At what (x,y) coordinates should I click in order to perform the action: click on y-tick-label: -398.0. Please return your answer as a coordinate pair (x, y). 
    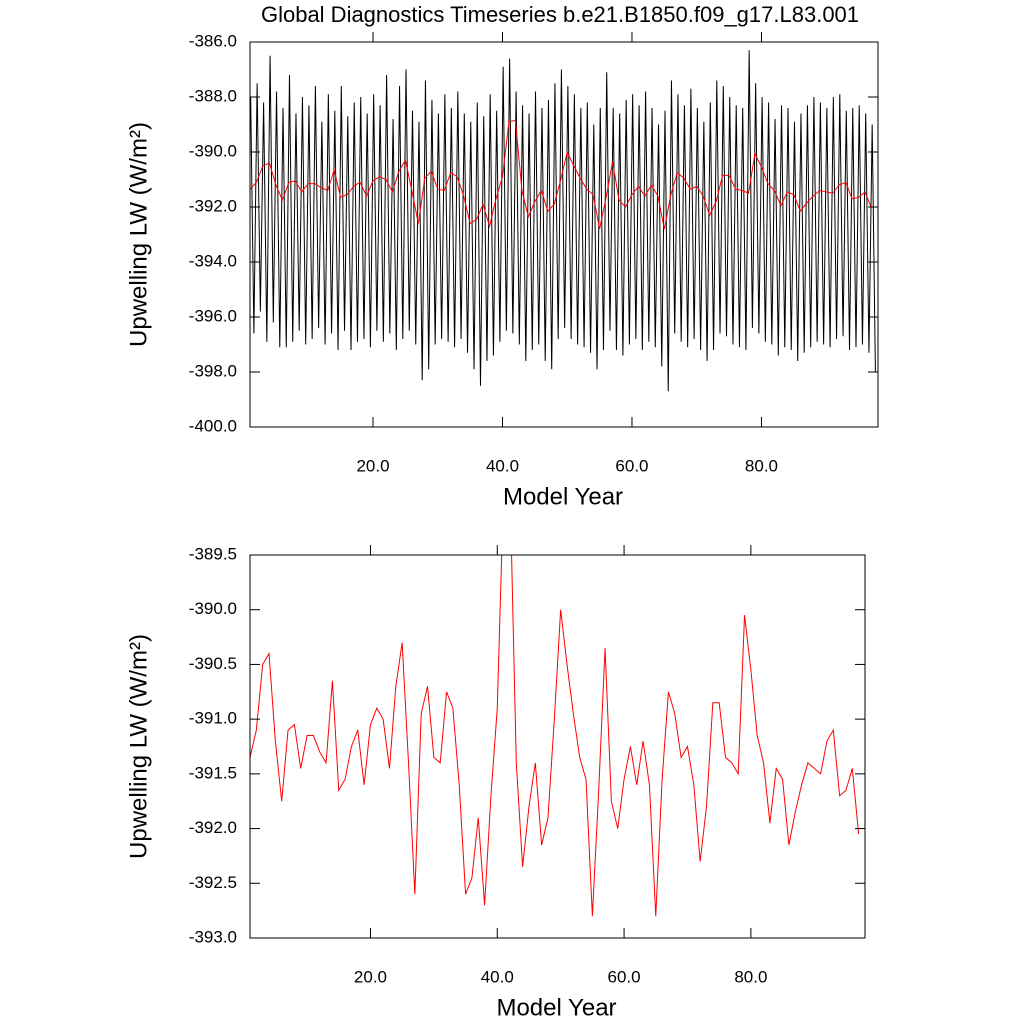
    Looking at the image, I should click on (213, 370).